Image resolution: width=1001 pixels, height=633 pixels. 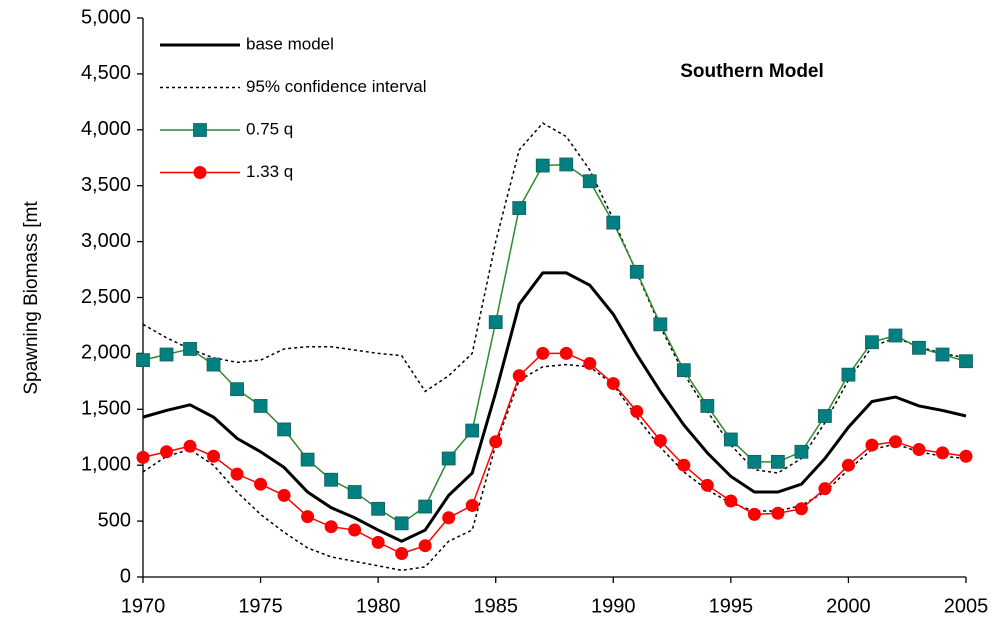 What do you see at coordinates (848, 606) in the screenshot?
I see `x-tick-label: 2000` at bounding box center [848, 606].